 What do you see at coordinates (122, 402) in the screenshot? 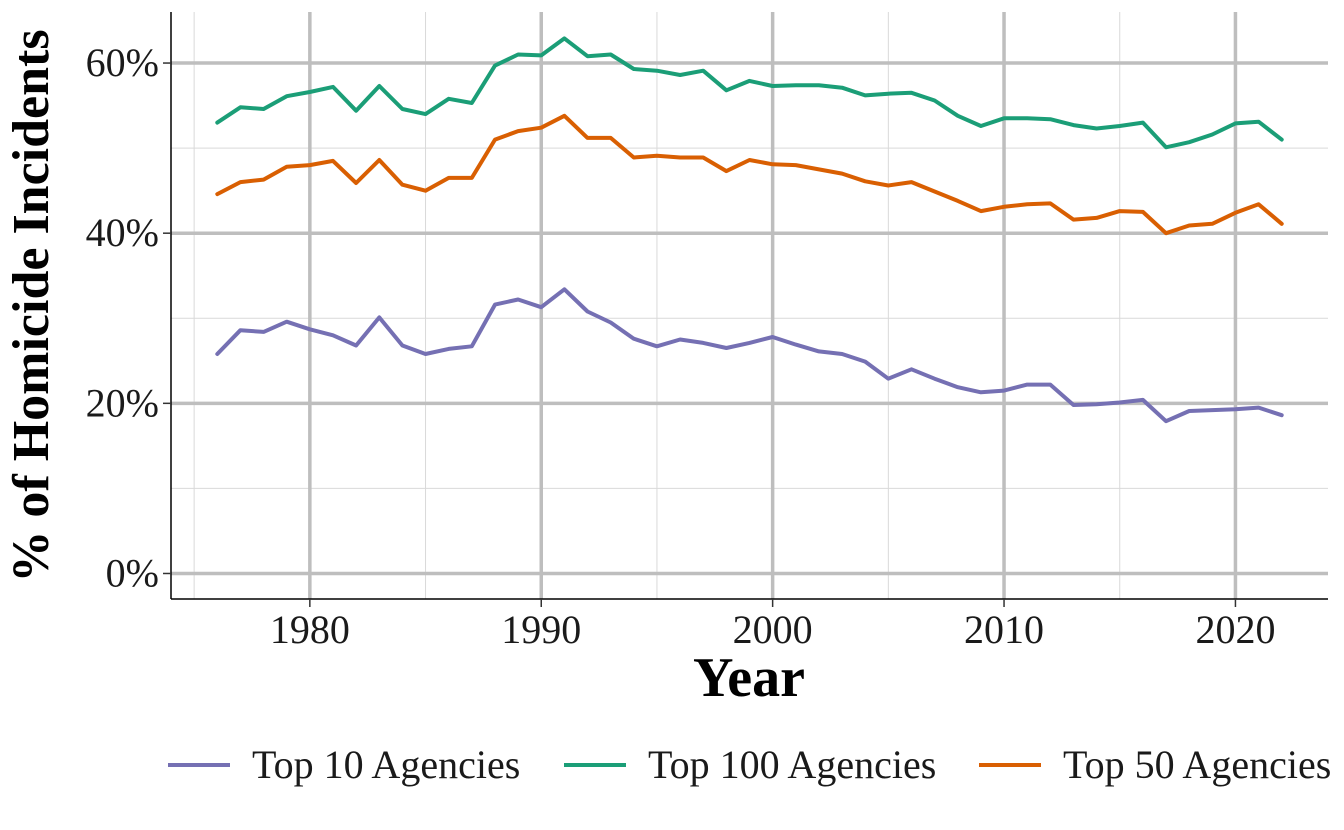
I see `y-tick-label: 20%` at bounding box center [122, 402].